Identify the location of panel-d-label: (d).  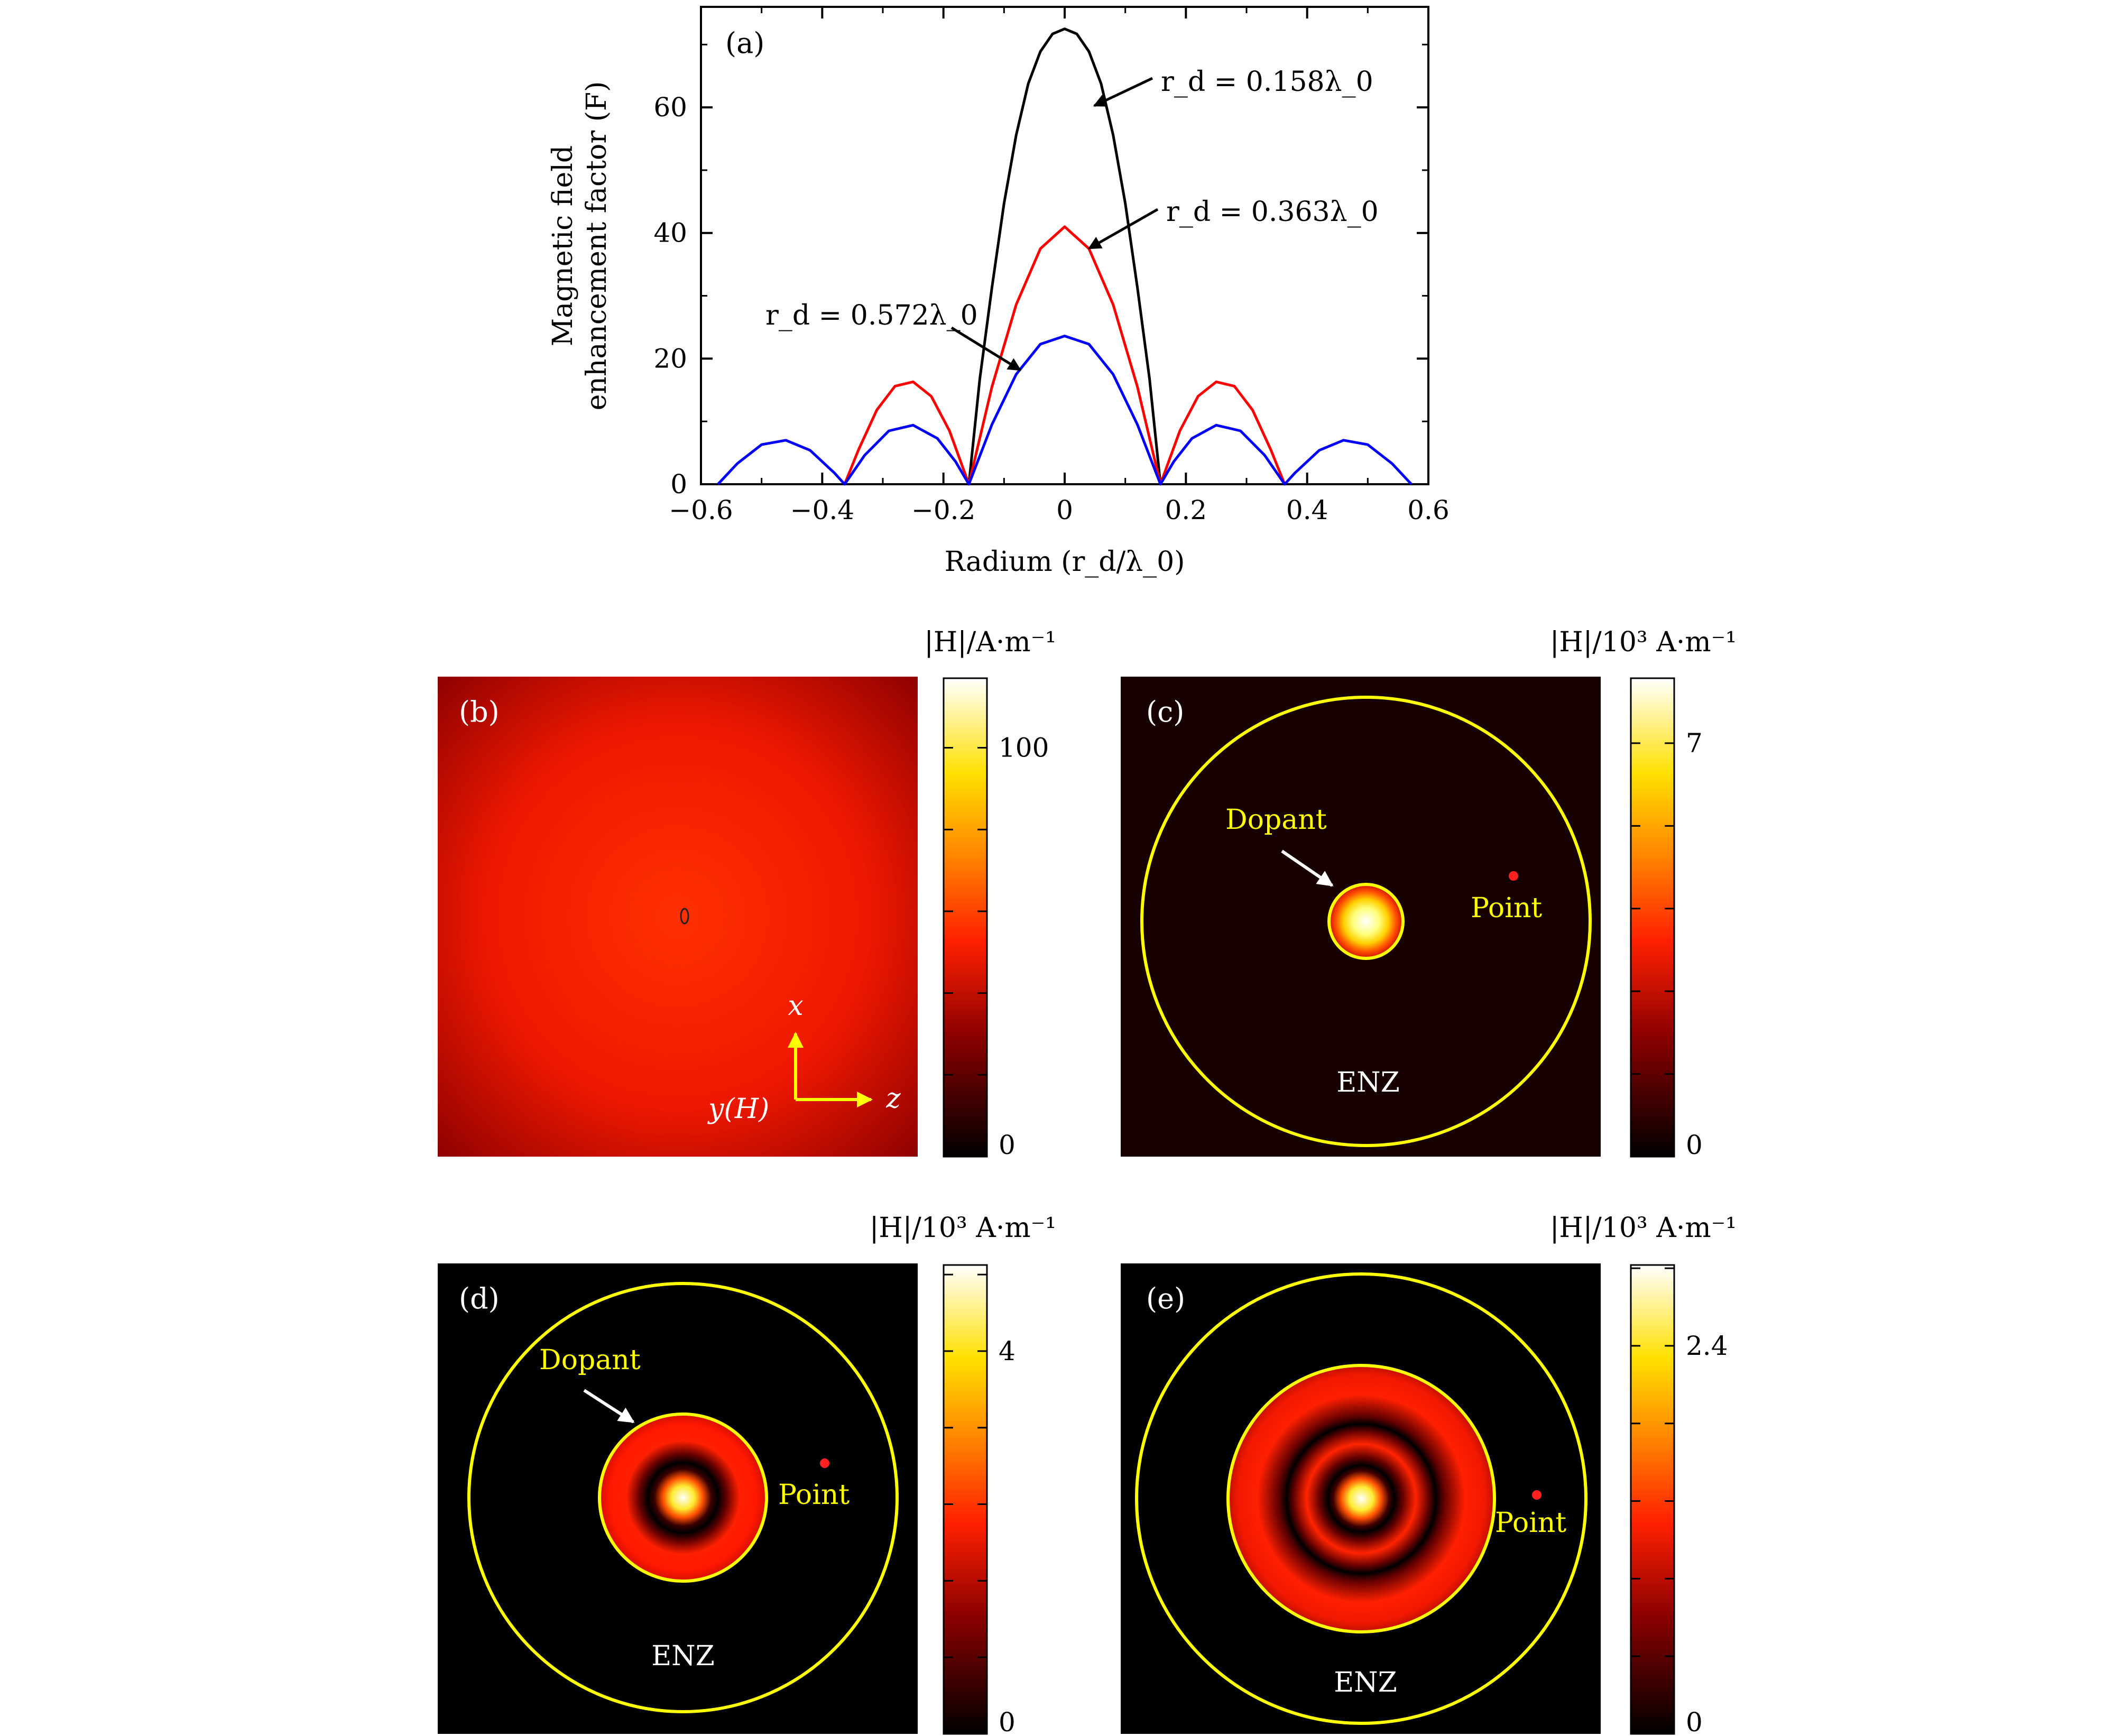
(479, 1298).